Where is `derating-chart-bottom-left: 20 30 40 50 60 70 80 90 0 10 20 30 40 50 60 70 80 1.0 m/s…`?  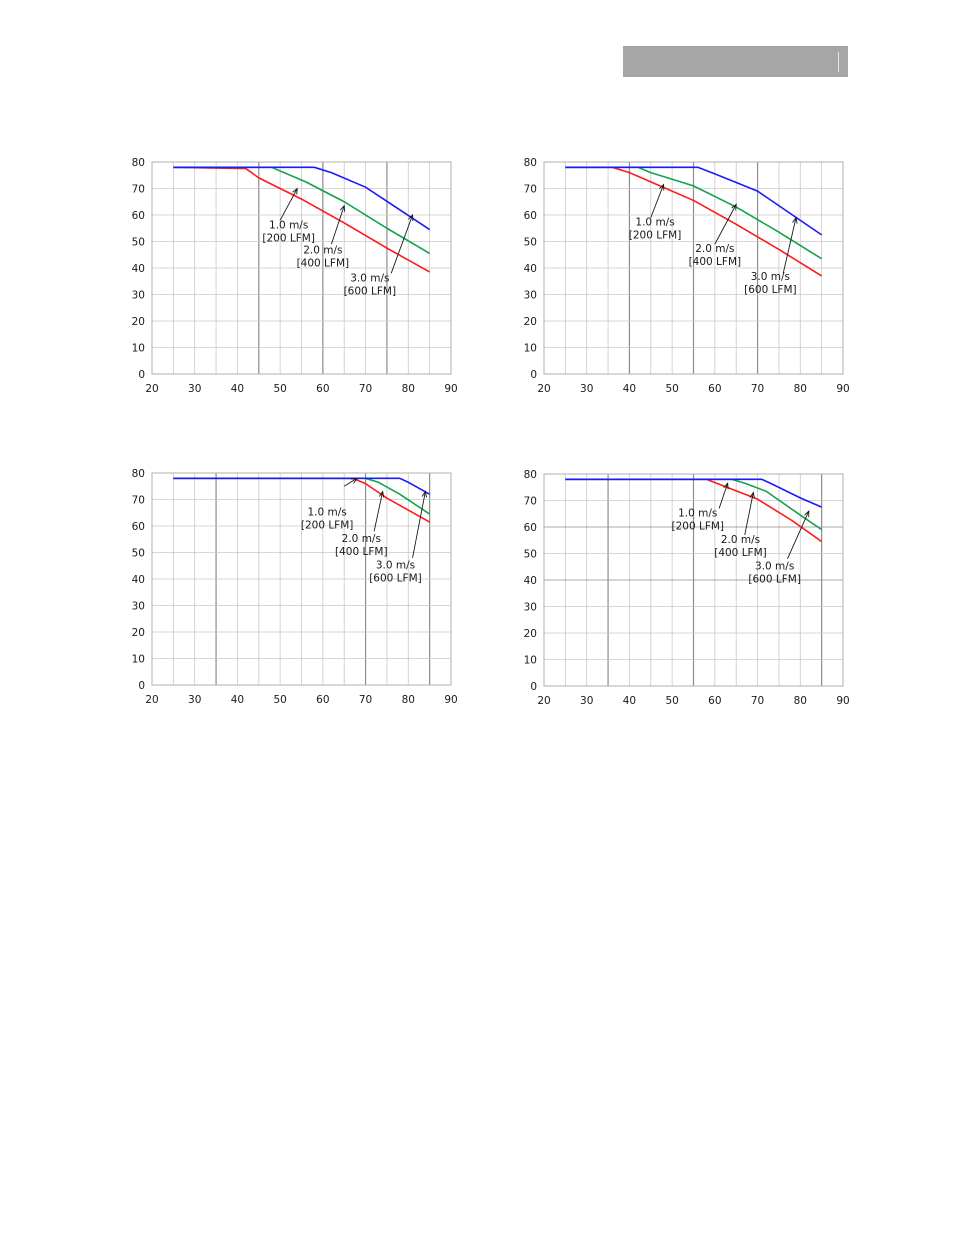 derating-chart-bottom-left: 20 30 40 50 60 70 80 90 0 10 20 30 40 50 60 70 80 1.0 m/s… is located at coordinates (295, 587).